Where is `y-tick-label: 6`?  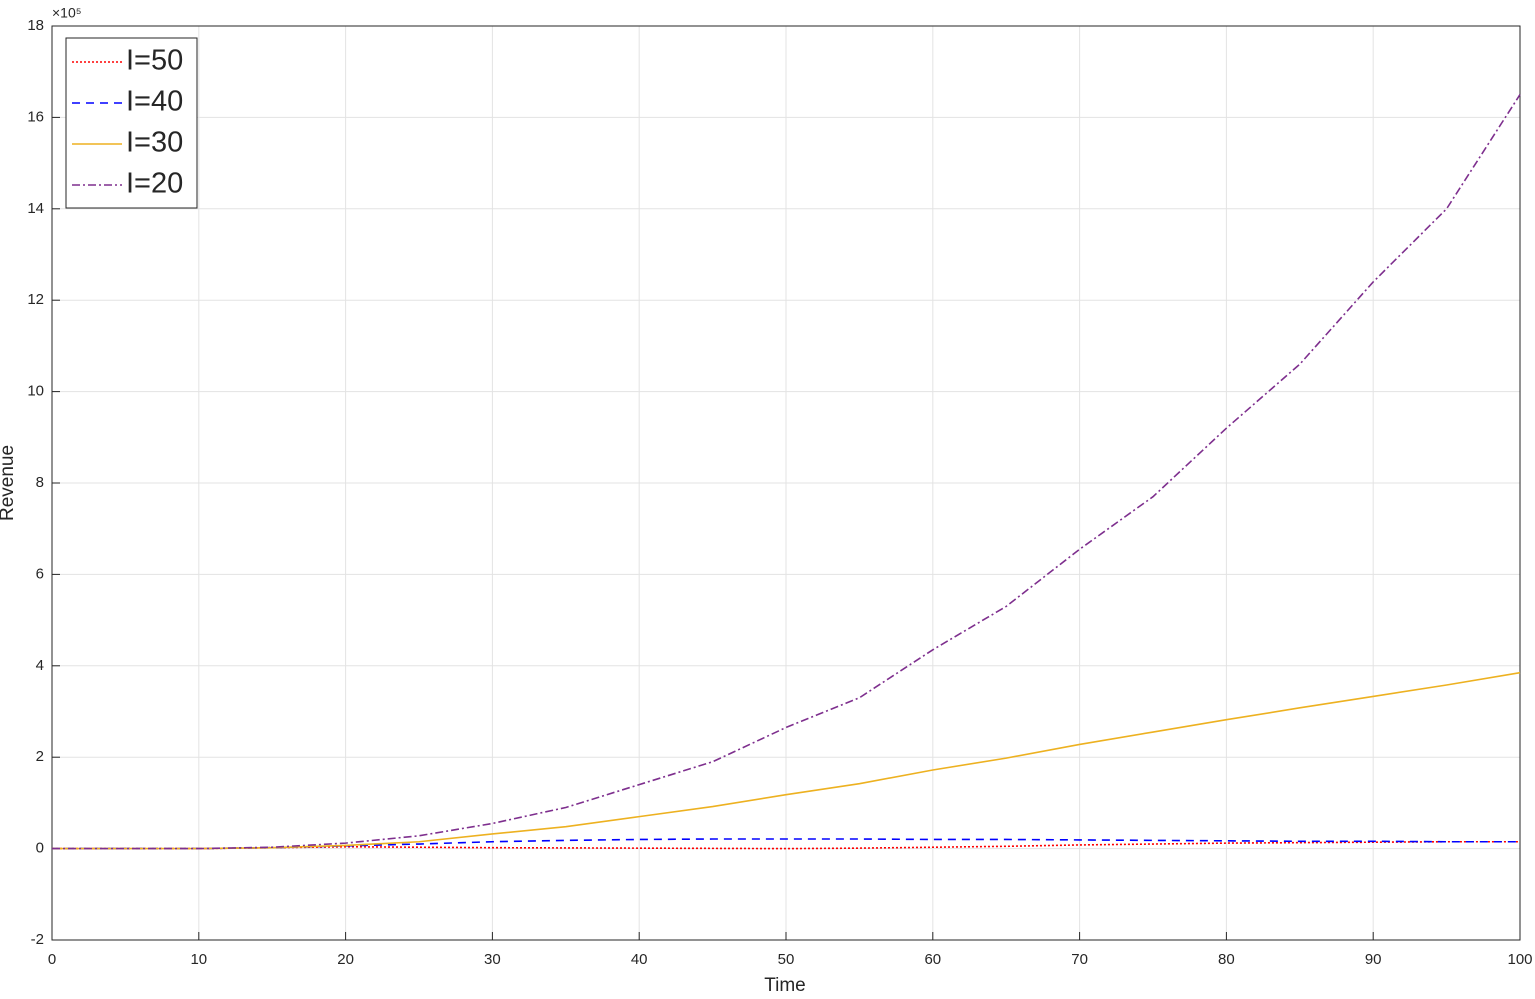
y-tick-label: 6 is located at coordinates (40, 573).